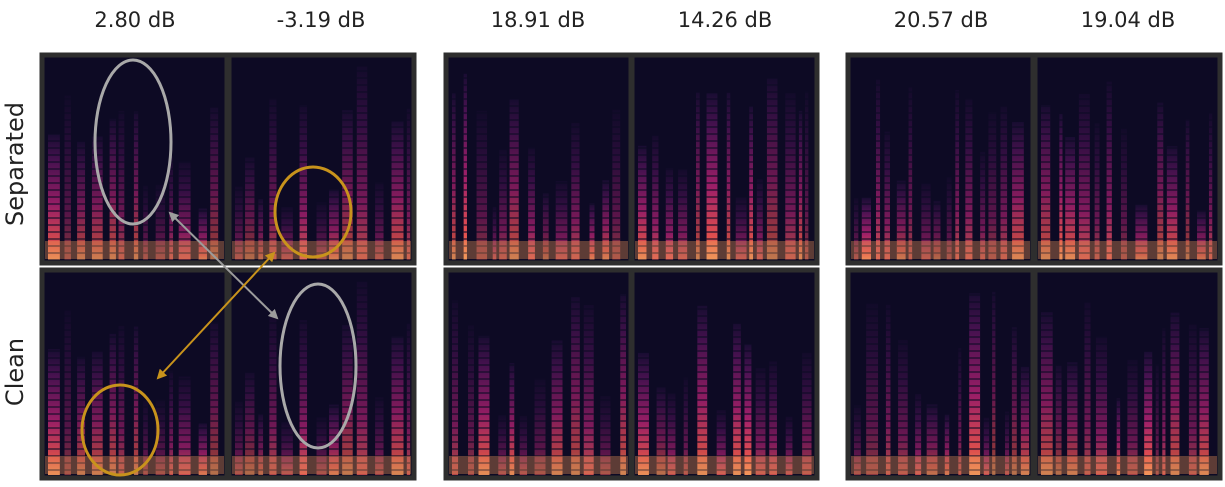  Describe the element at coordinates (321, 20) in the screenshot. I see `column-title-2: -3.19 dB` at that location.